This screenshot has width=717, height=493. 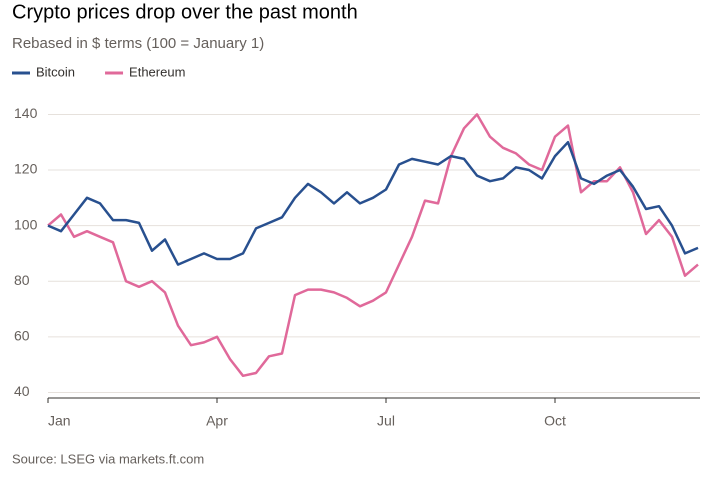 What do you see at coordinates (26, 224) in the screenshot?
I see `y-tick-label: 100` at bounding box center [26, 224].